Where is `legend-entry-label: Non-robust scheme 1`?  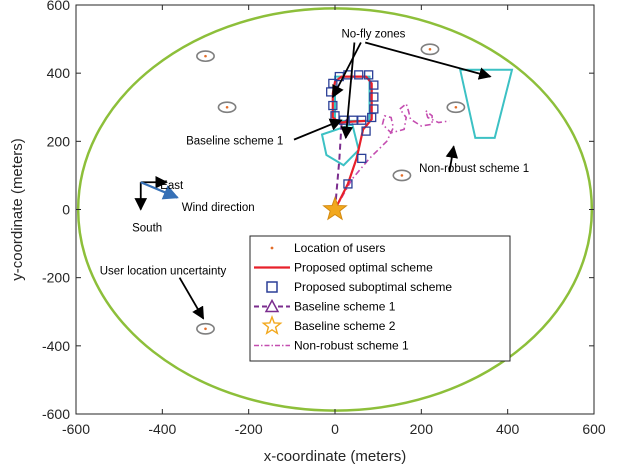 legend-entry-label: Non-robust scheme 1 is located at coordinates (351, 346).